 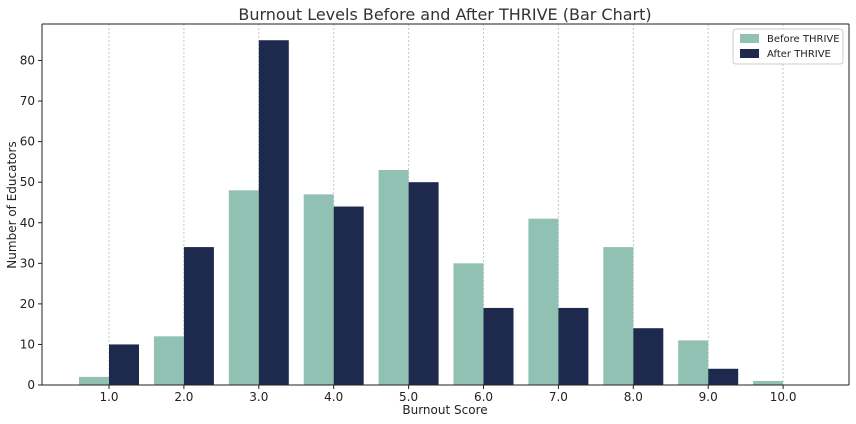 I want to click on y-tick-label: 70, so click(x=27, y=101).